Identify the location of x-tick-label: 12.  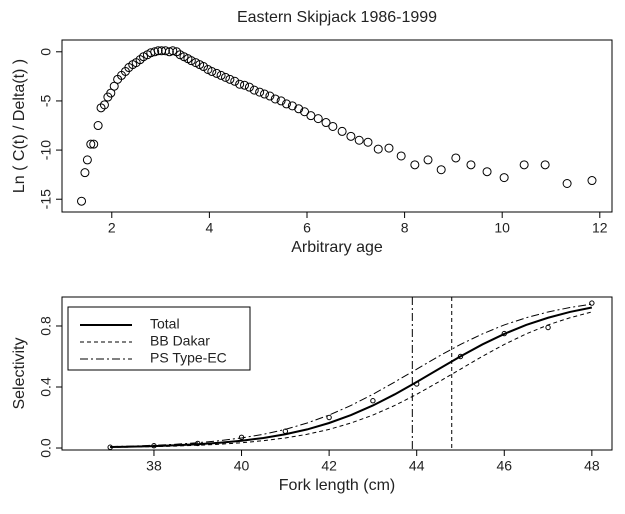
(600, 228).